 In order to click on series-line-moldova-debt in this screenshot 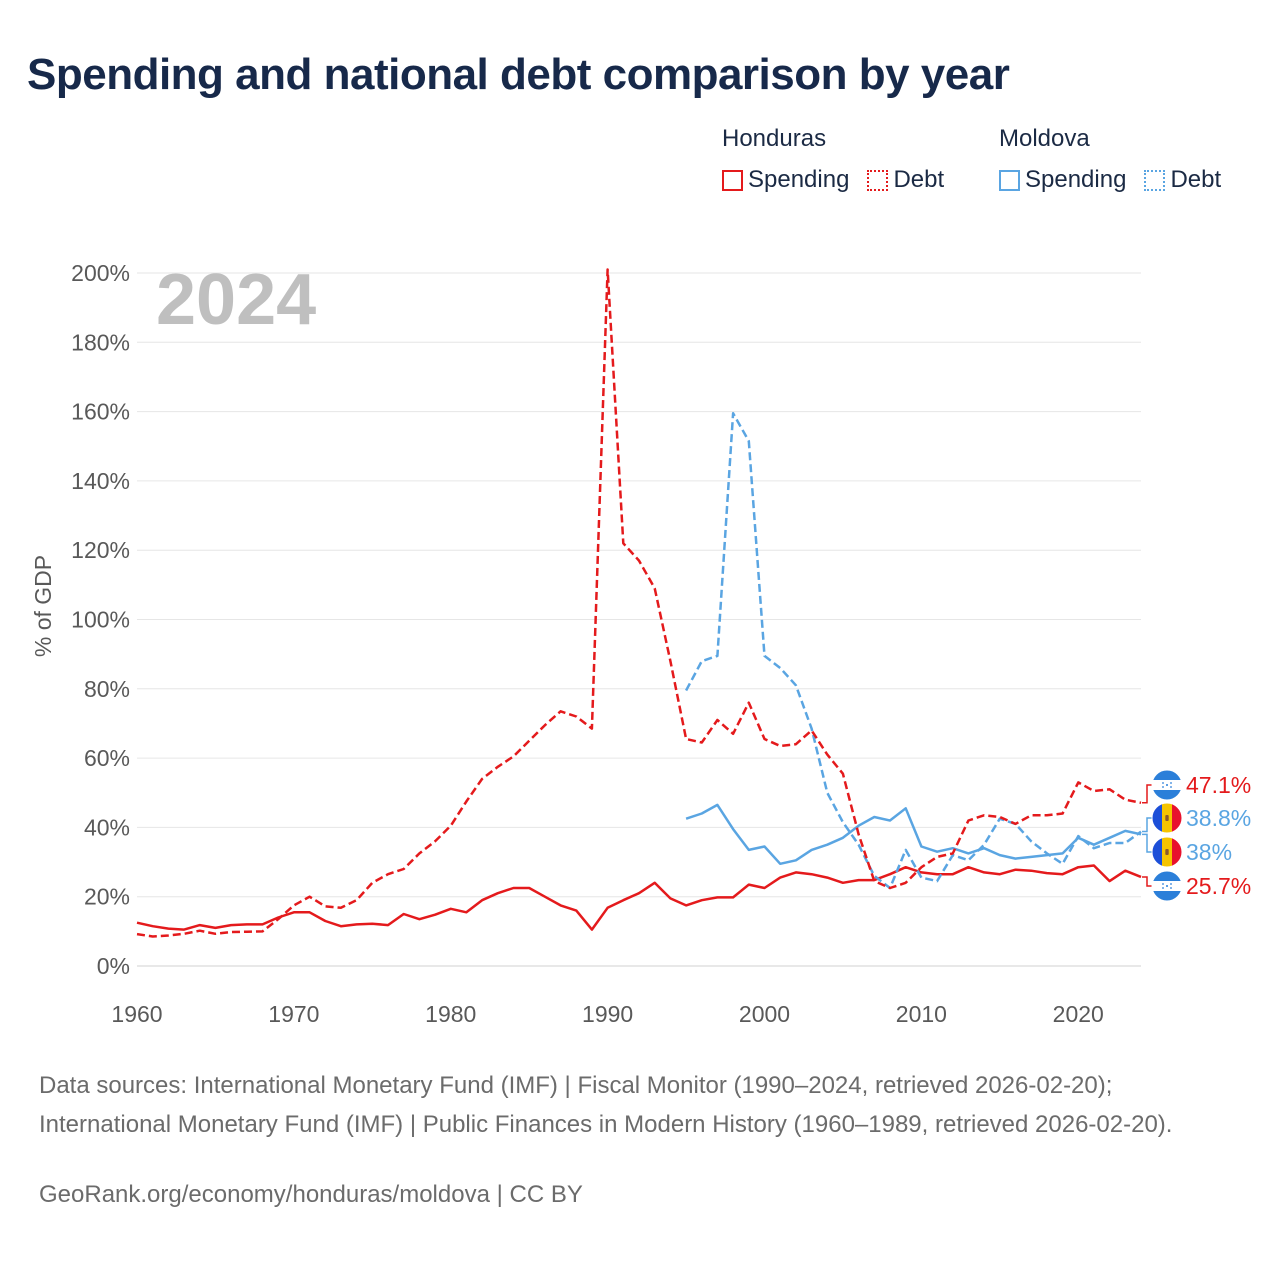, I will do `click(913, 651)`.